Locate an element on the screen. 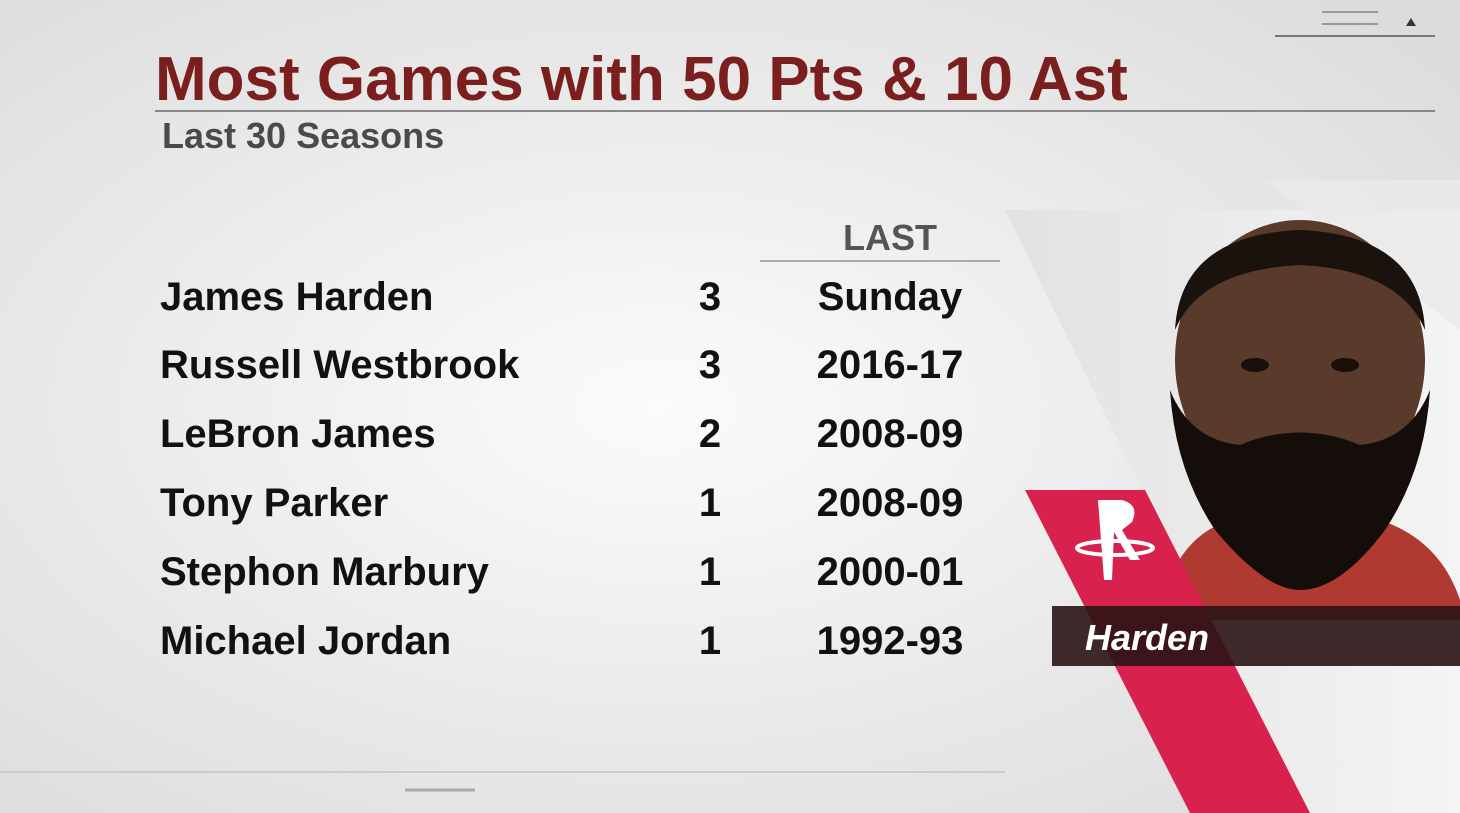 This screenshot has height=813, width=1460. player-cell: James Harden is located at coordinates (296, 297).